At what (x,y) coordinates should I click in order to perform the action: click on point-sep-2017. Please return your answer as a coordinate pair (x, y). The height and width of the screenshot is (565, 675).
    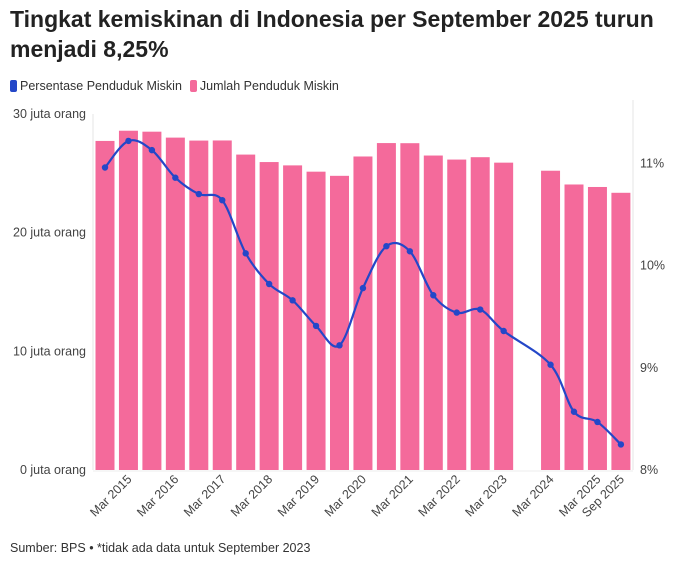
    Looking at the image, I should click on (245, 253).